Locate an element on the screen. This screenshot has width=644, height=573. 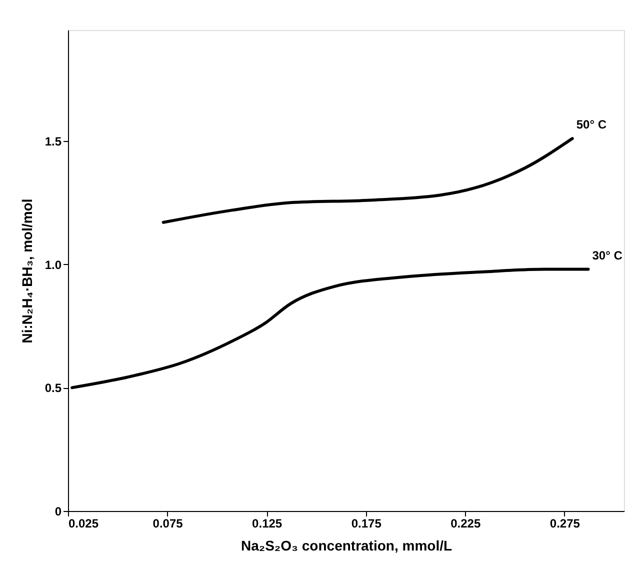
y-tick-label: 0.5 is located at coordinates (53, 388).